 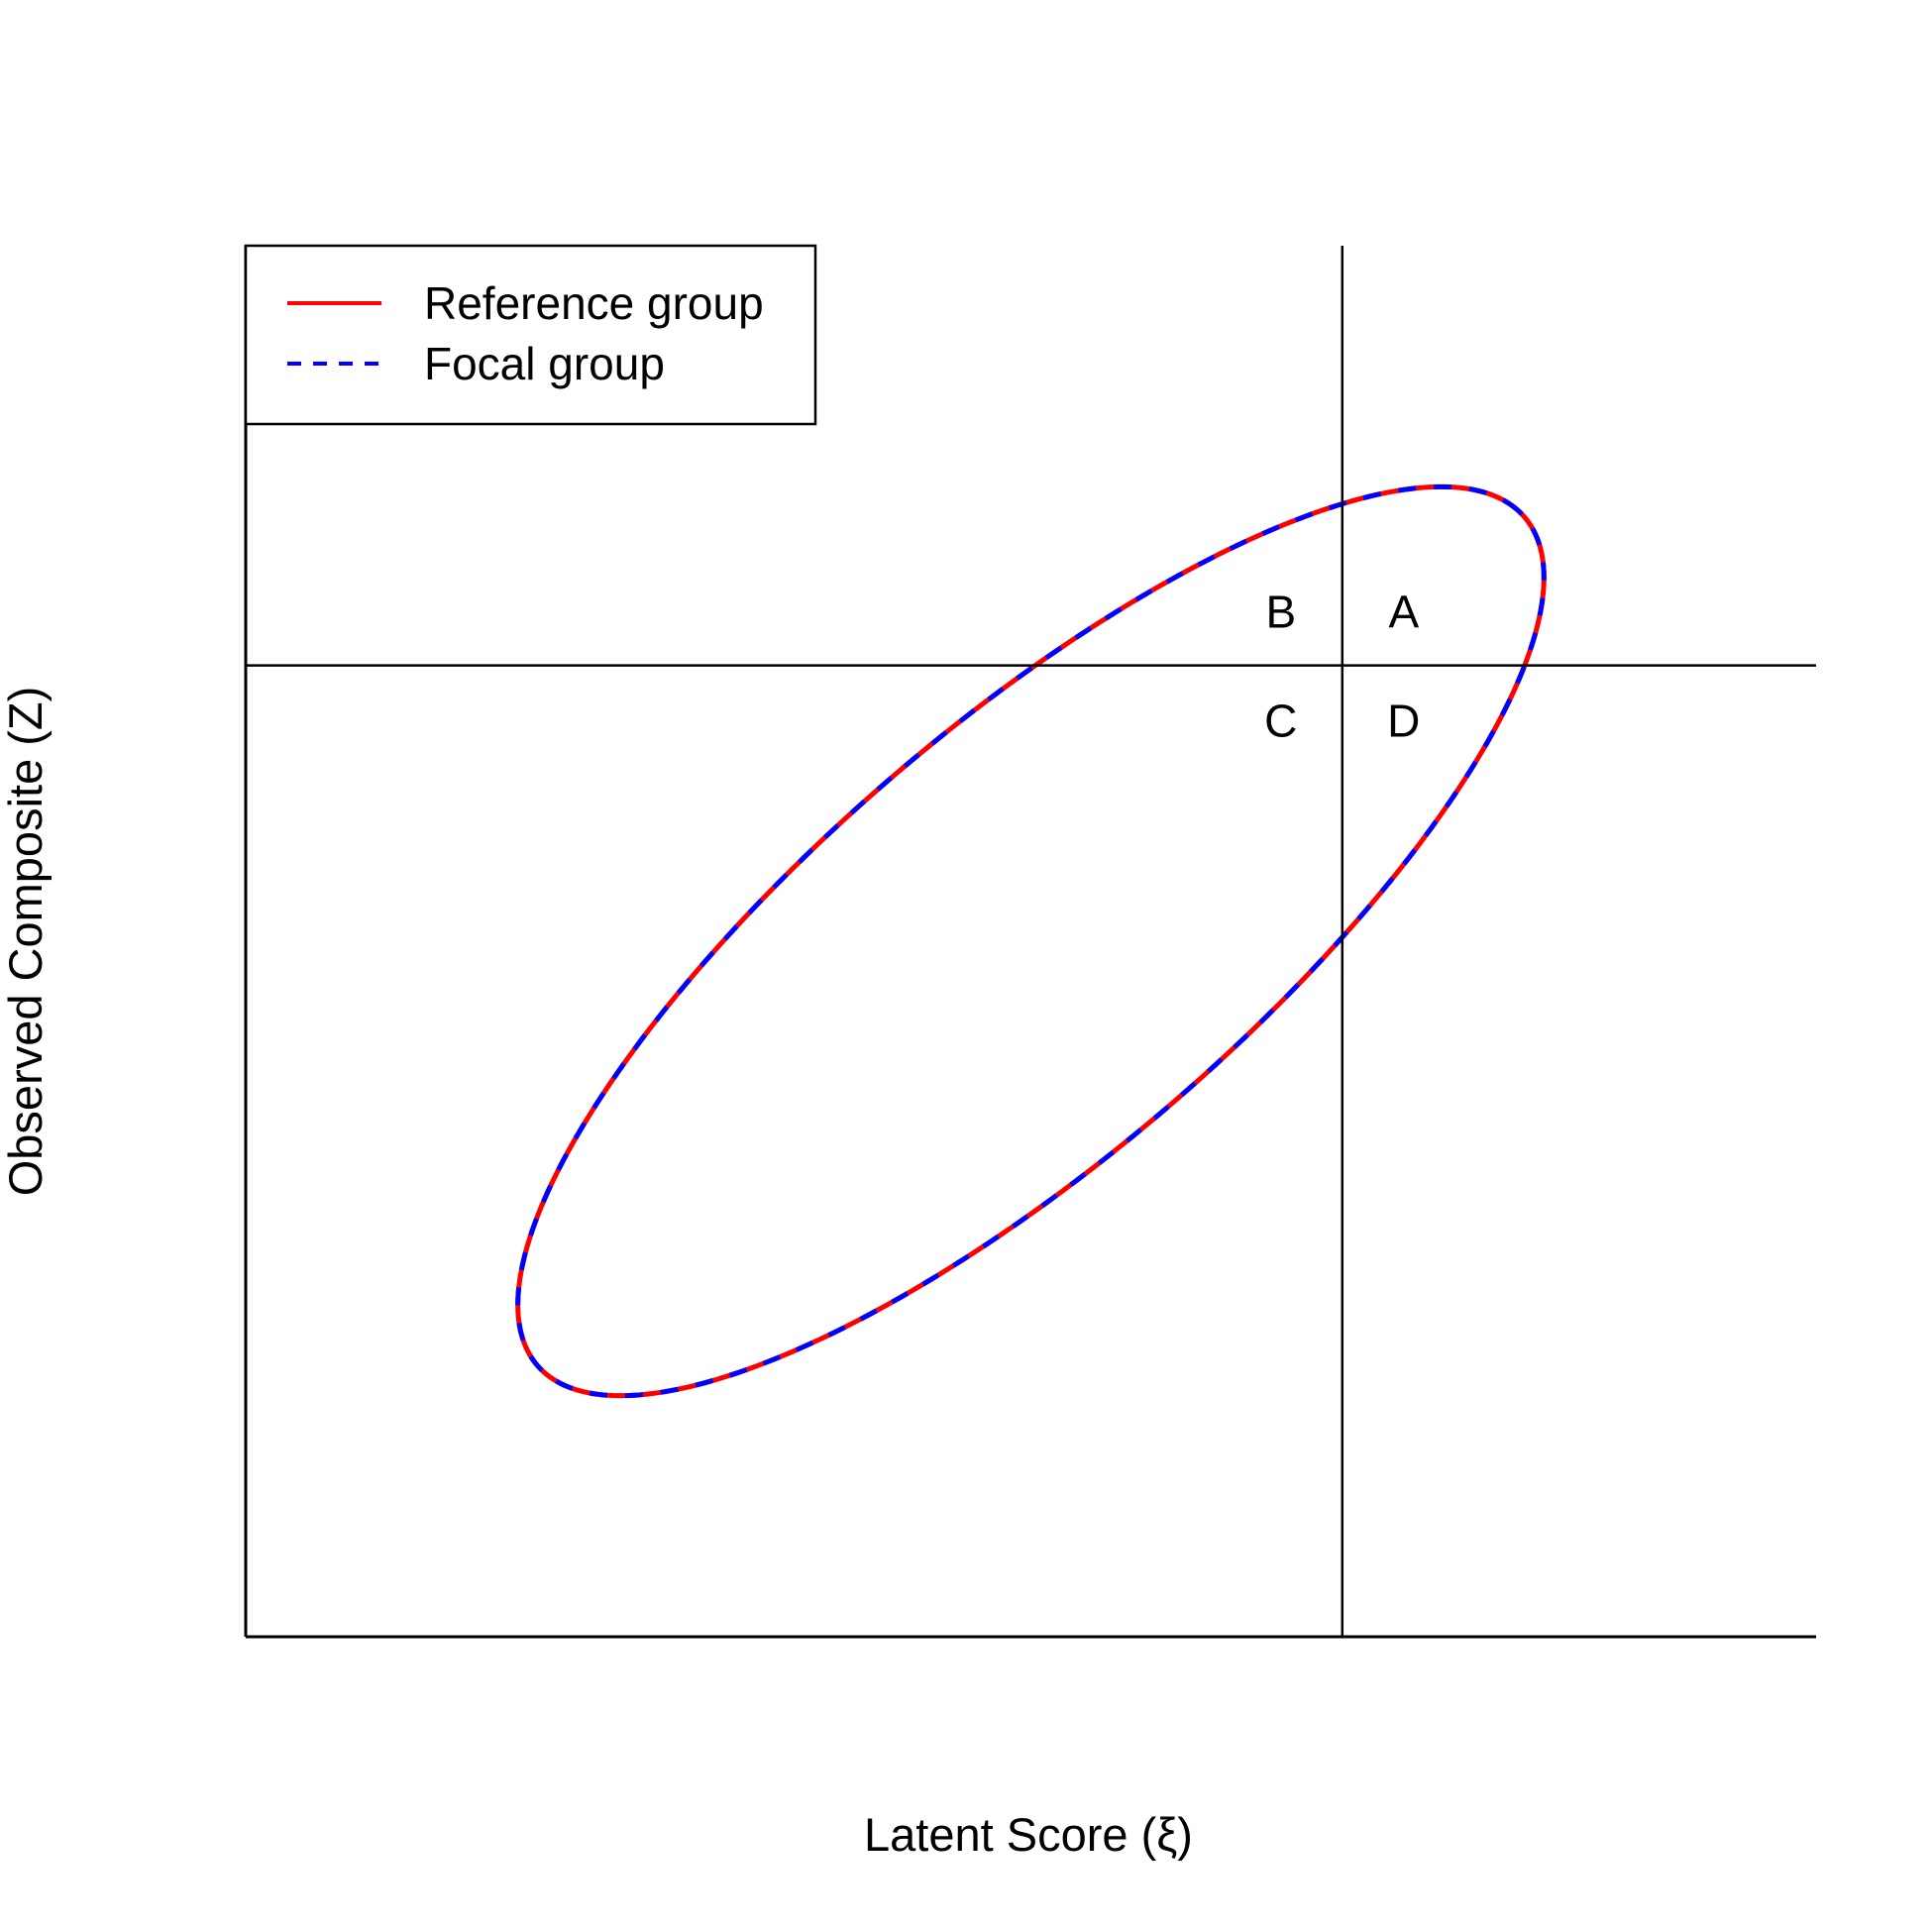 What do you see at coordinates (1281, 612) in the screenshot?
I see `quadrant-label-b: B` at bounding box center [1281, 612].